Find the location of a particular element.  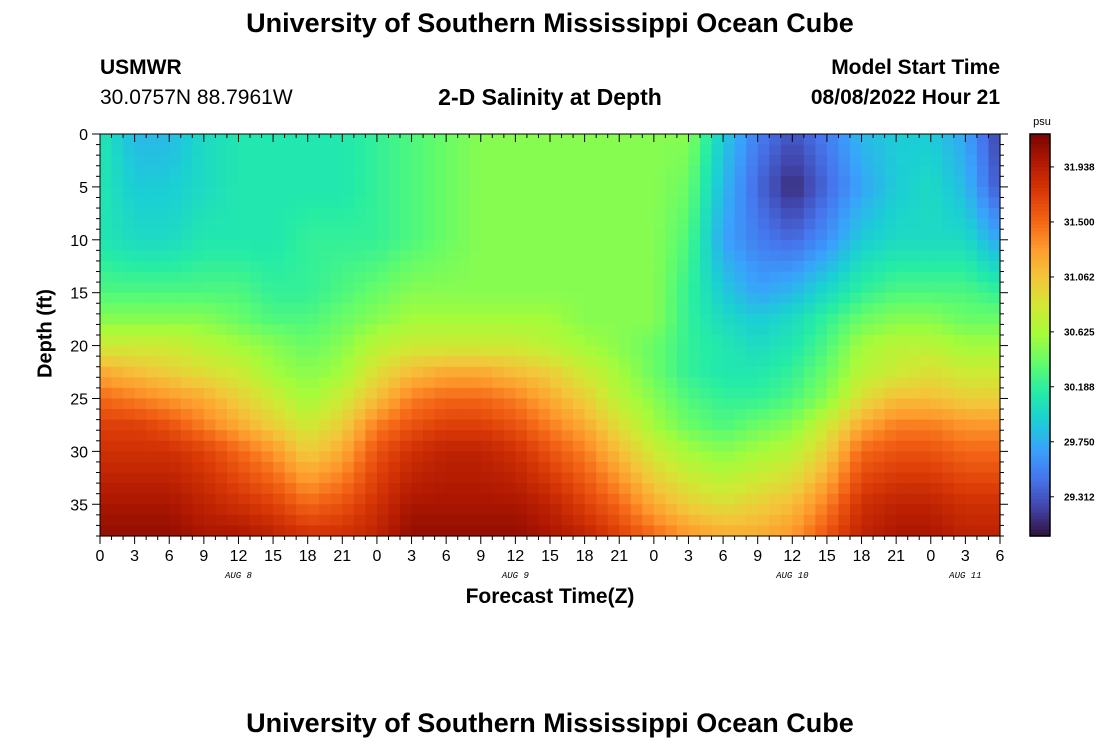

x-tick-label: 0 is located at coordinates (100, 556).